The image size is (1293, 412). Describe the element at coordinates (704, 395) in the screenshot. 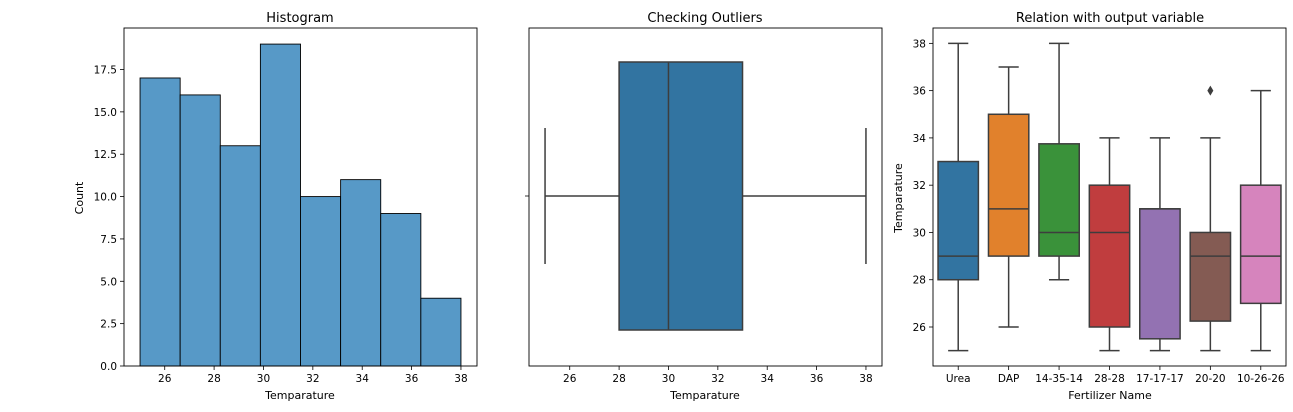

I see `outlier-boxplot-xlabel: Temparature` at that location.